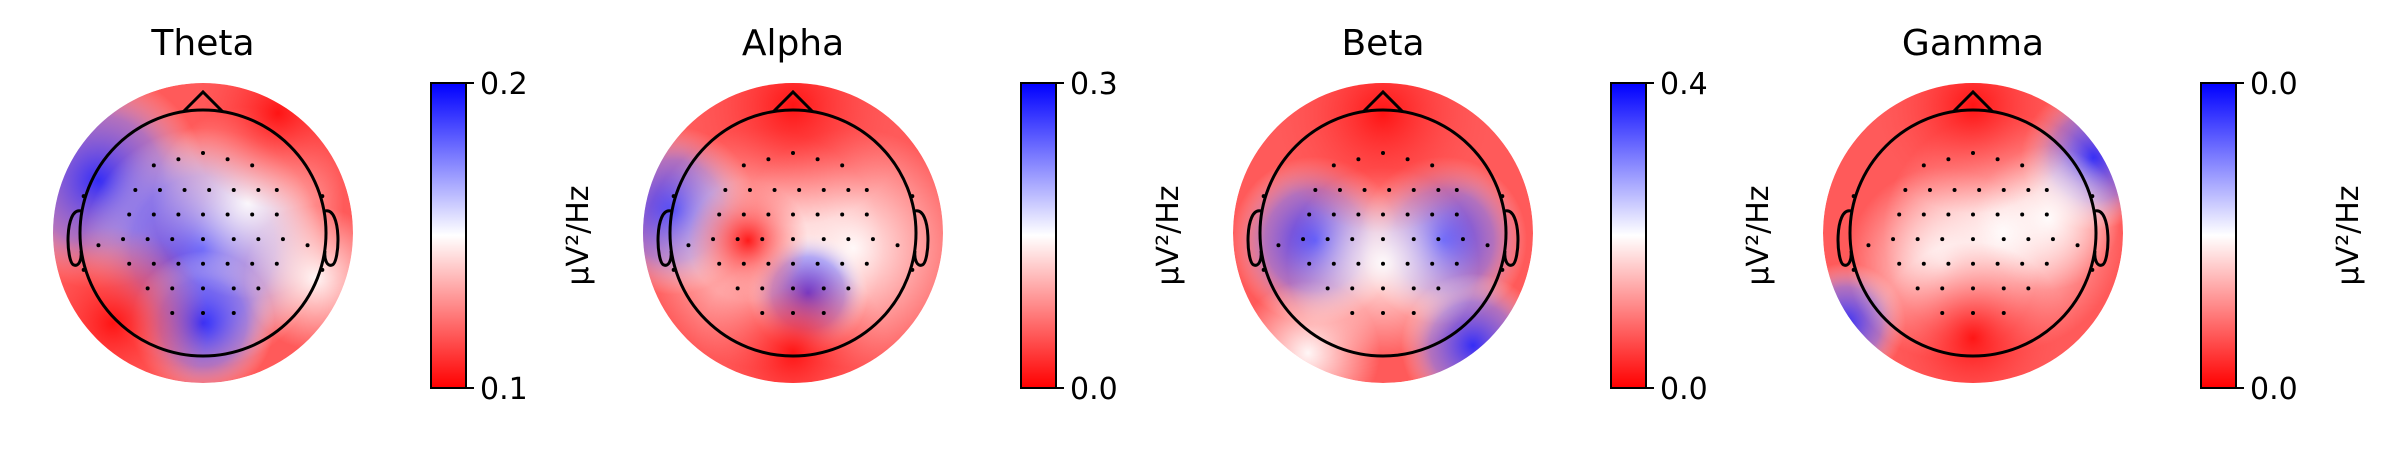 This screenshot has width=2400, height=450. What do you see at coordinates (1973, 43) in the screenshot?
I see `panel-title: Gamma` at bounding box center [1973, 43].